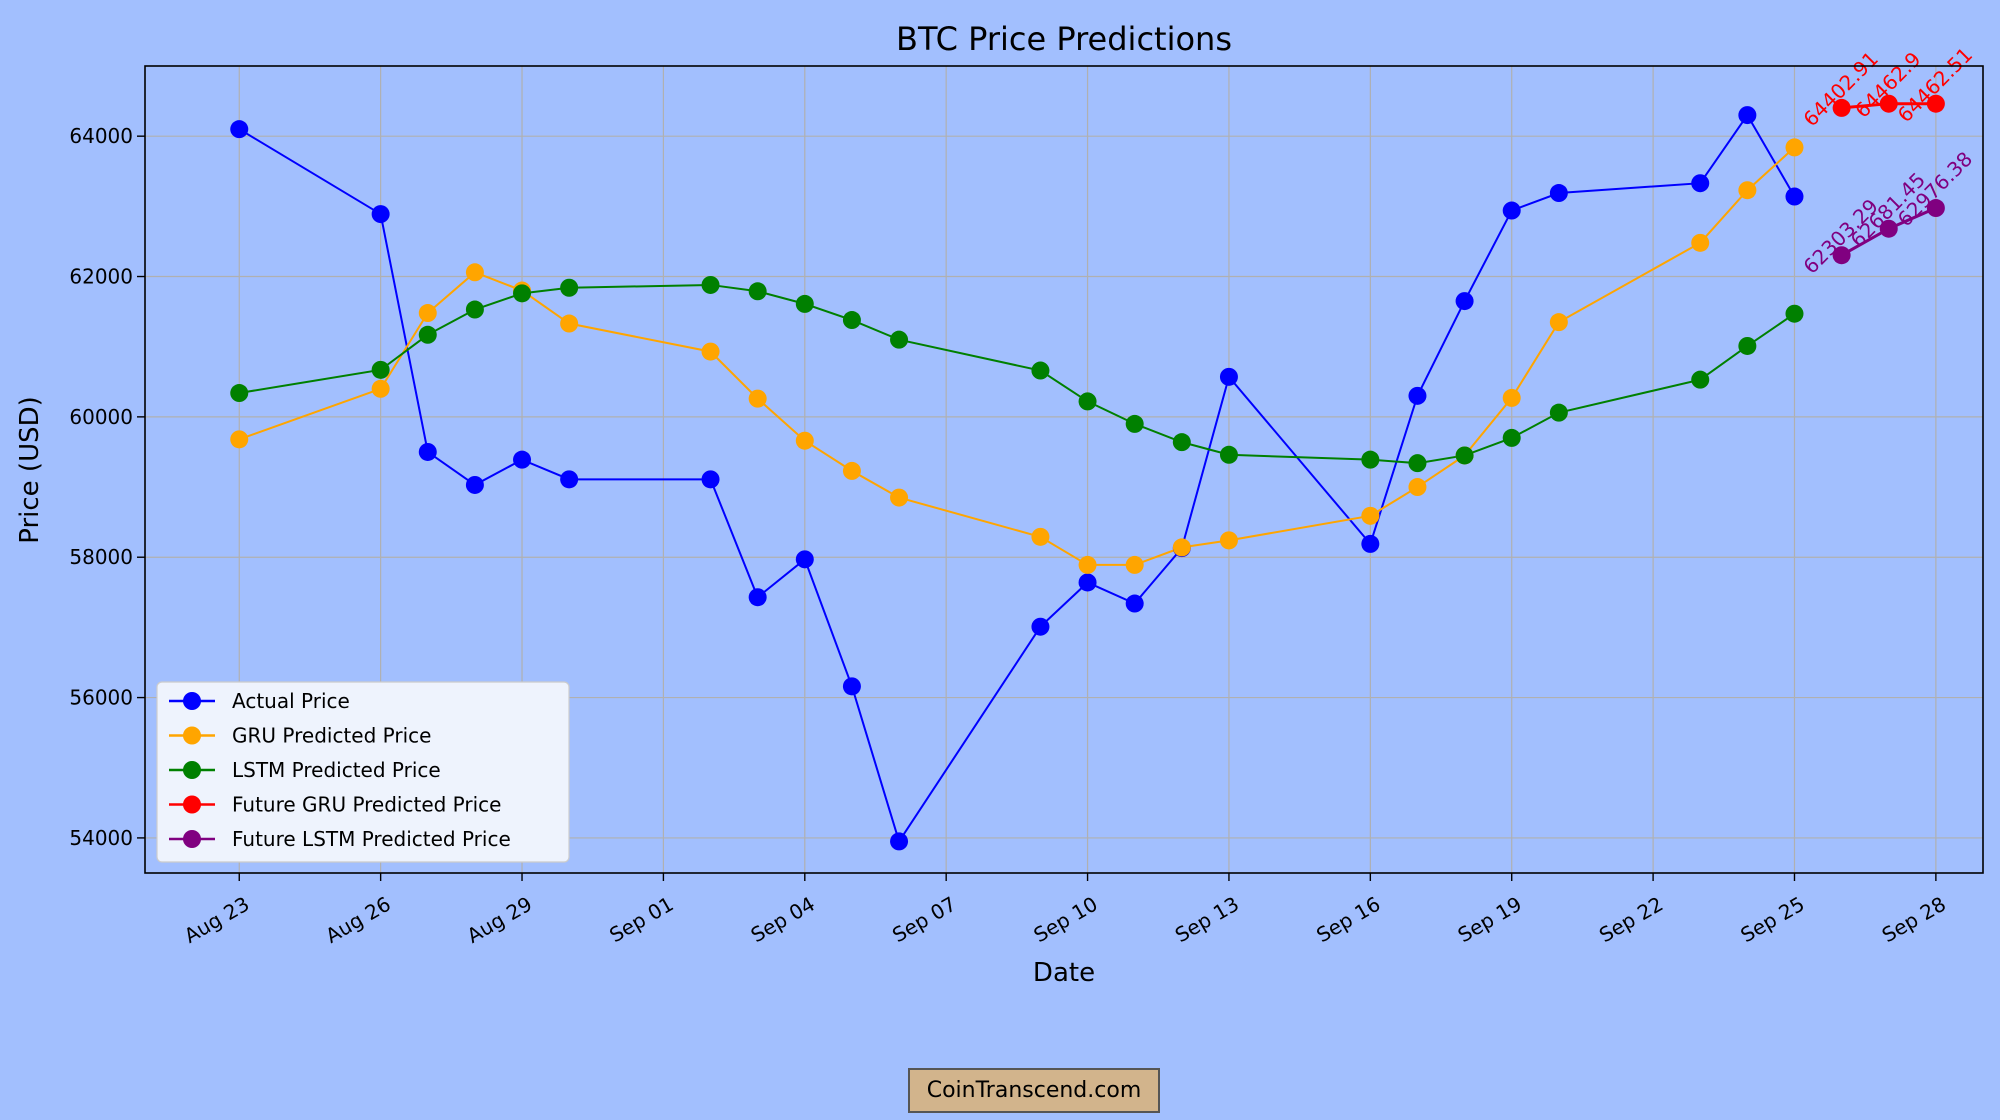 The height and width of the screenshot is (1120, 2000). Describe the element at coordinates (1772, 920) in the screenshot. I see `x-tick-label: Sep 25` at that location.